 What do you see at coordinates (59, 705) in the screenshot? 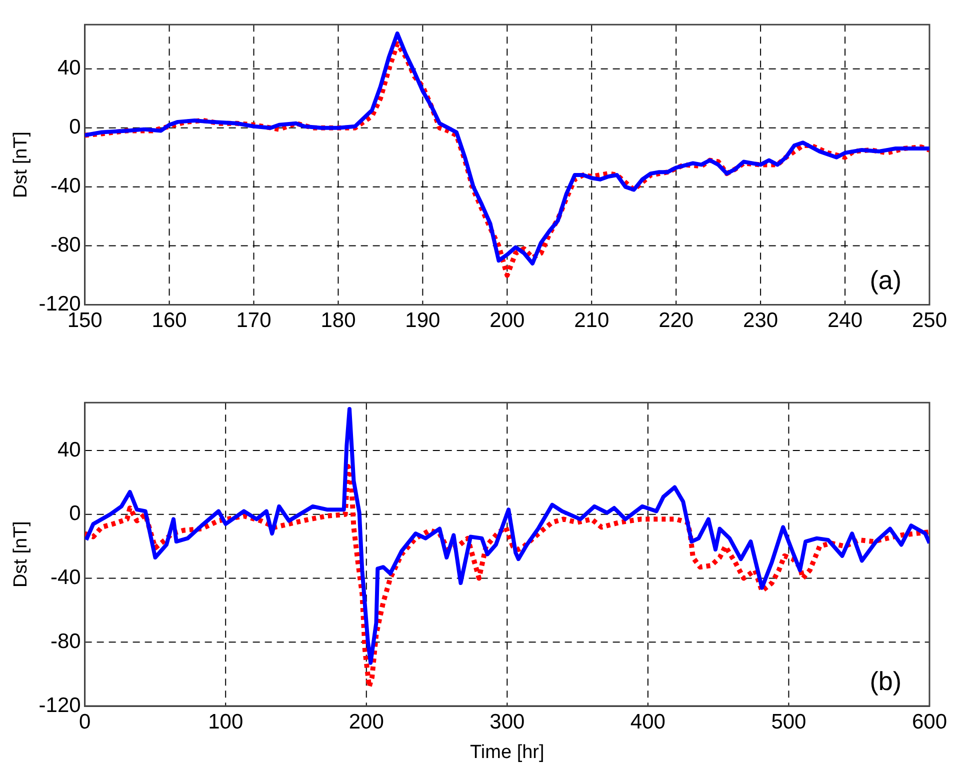
I see `y-tick-label: -120` at bounding box center [59, 705].